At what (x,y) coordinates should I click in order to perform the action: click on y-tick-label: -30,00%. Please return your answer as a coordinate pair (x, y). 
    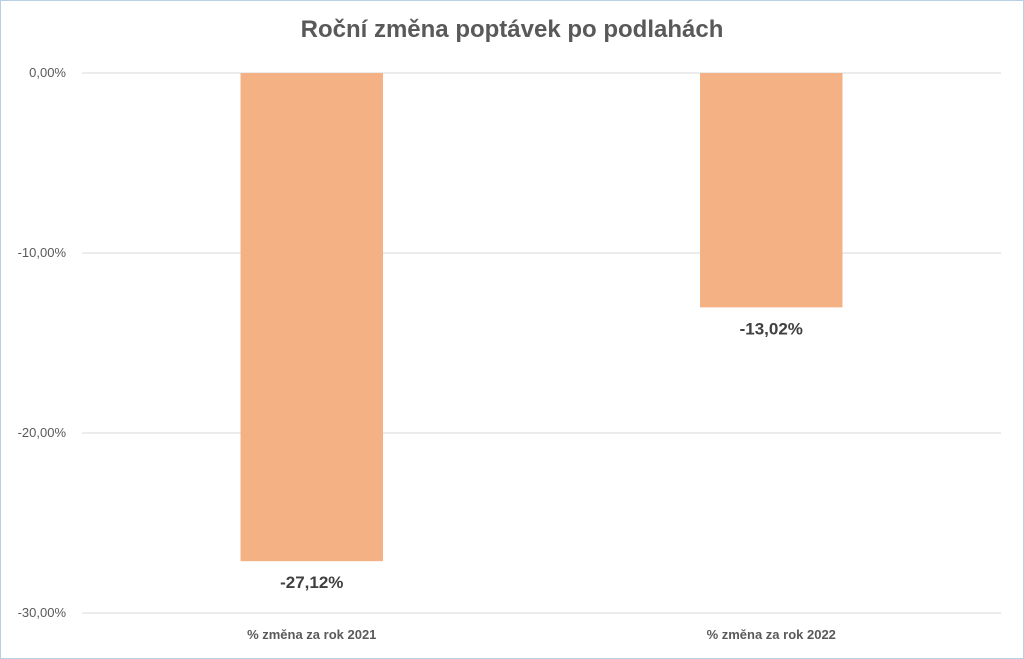
    Looking at the image, I should click on (42, 612).